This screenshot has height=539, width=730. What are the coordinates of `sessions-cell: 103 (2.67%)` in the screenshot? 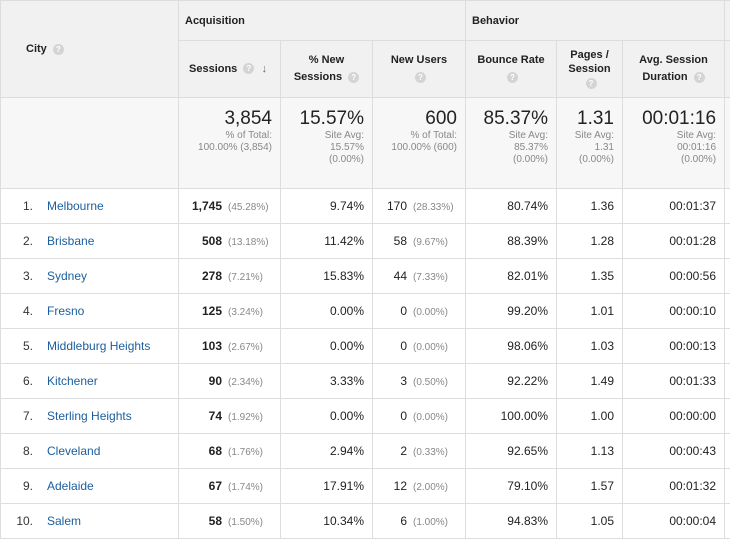 It's located at (229, 346).